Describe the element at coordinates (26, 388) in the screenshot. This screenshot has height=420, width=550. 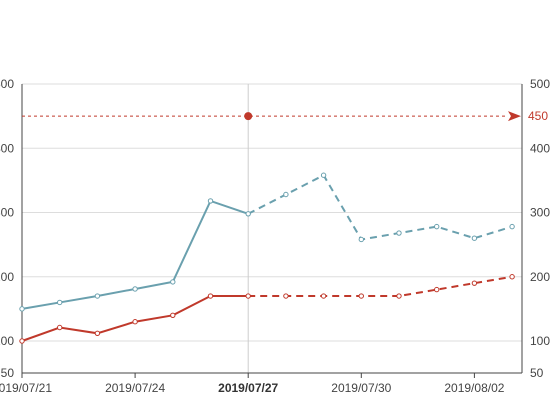
I see `x-tick-label: 2019/07/21` at that location.